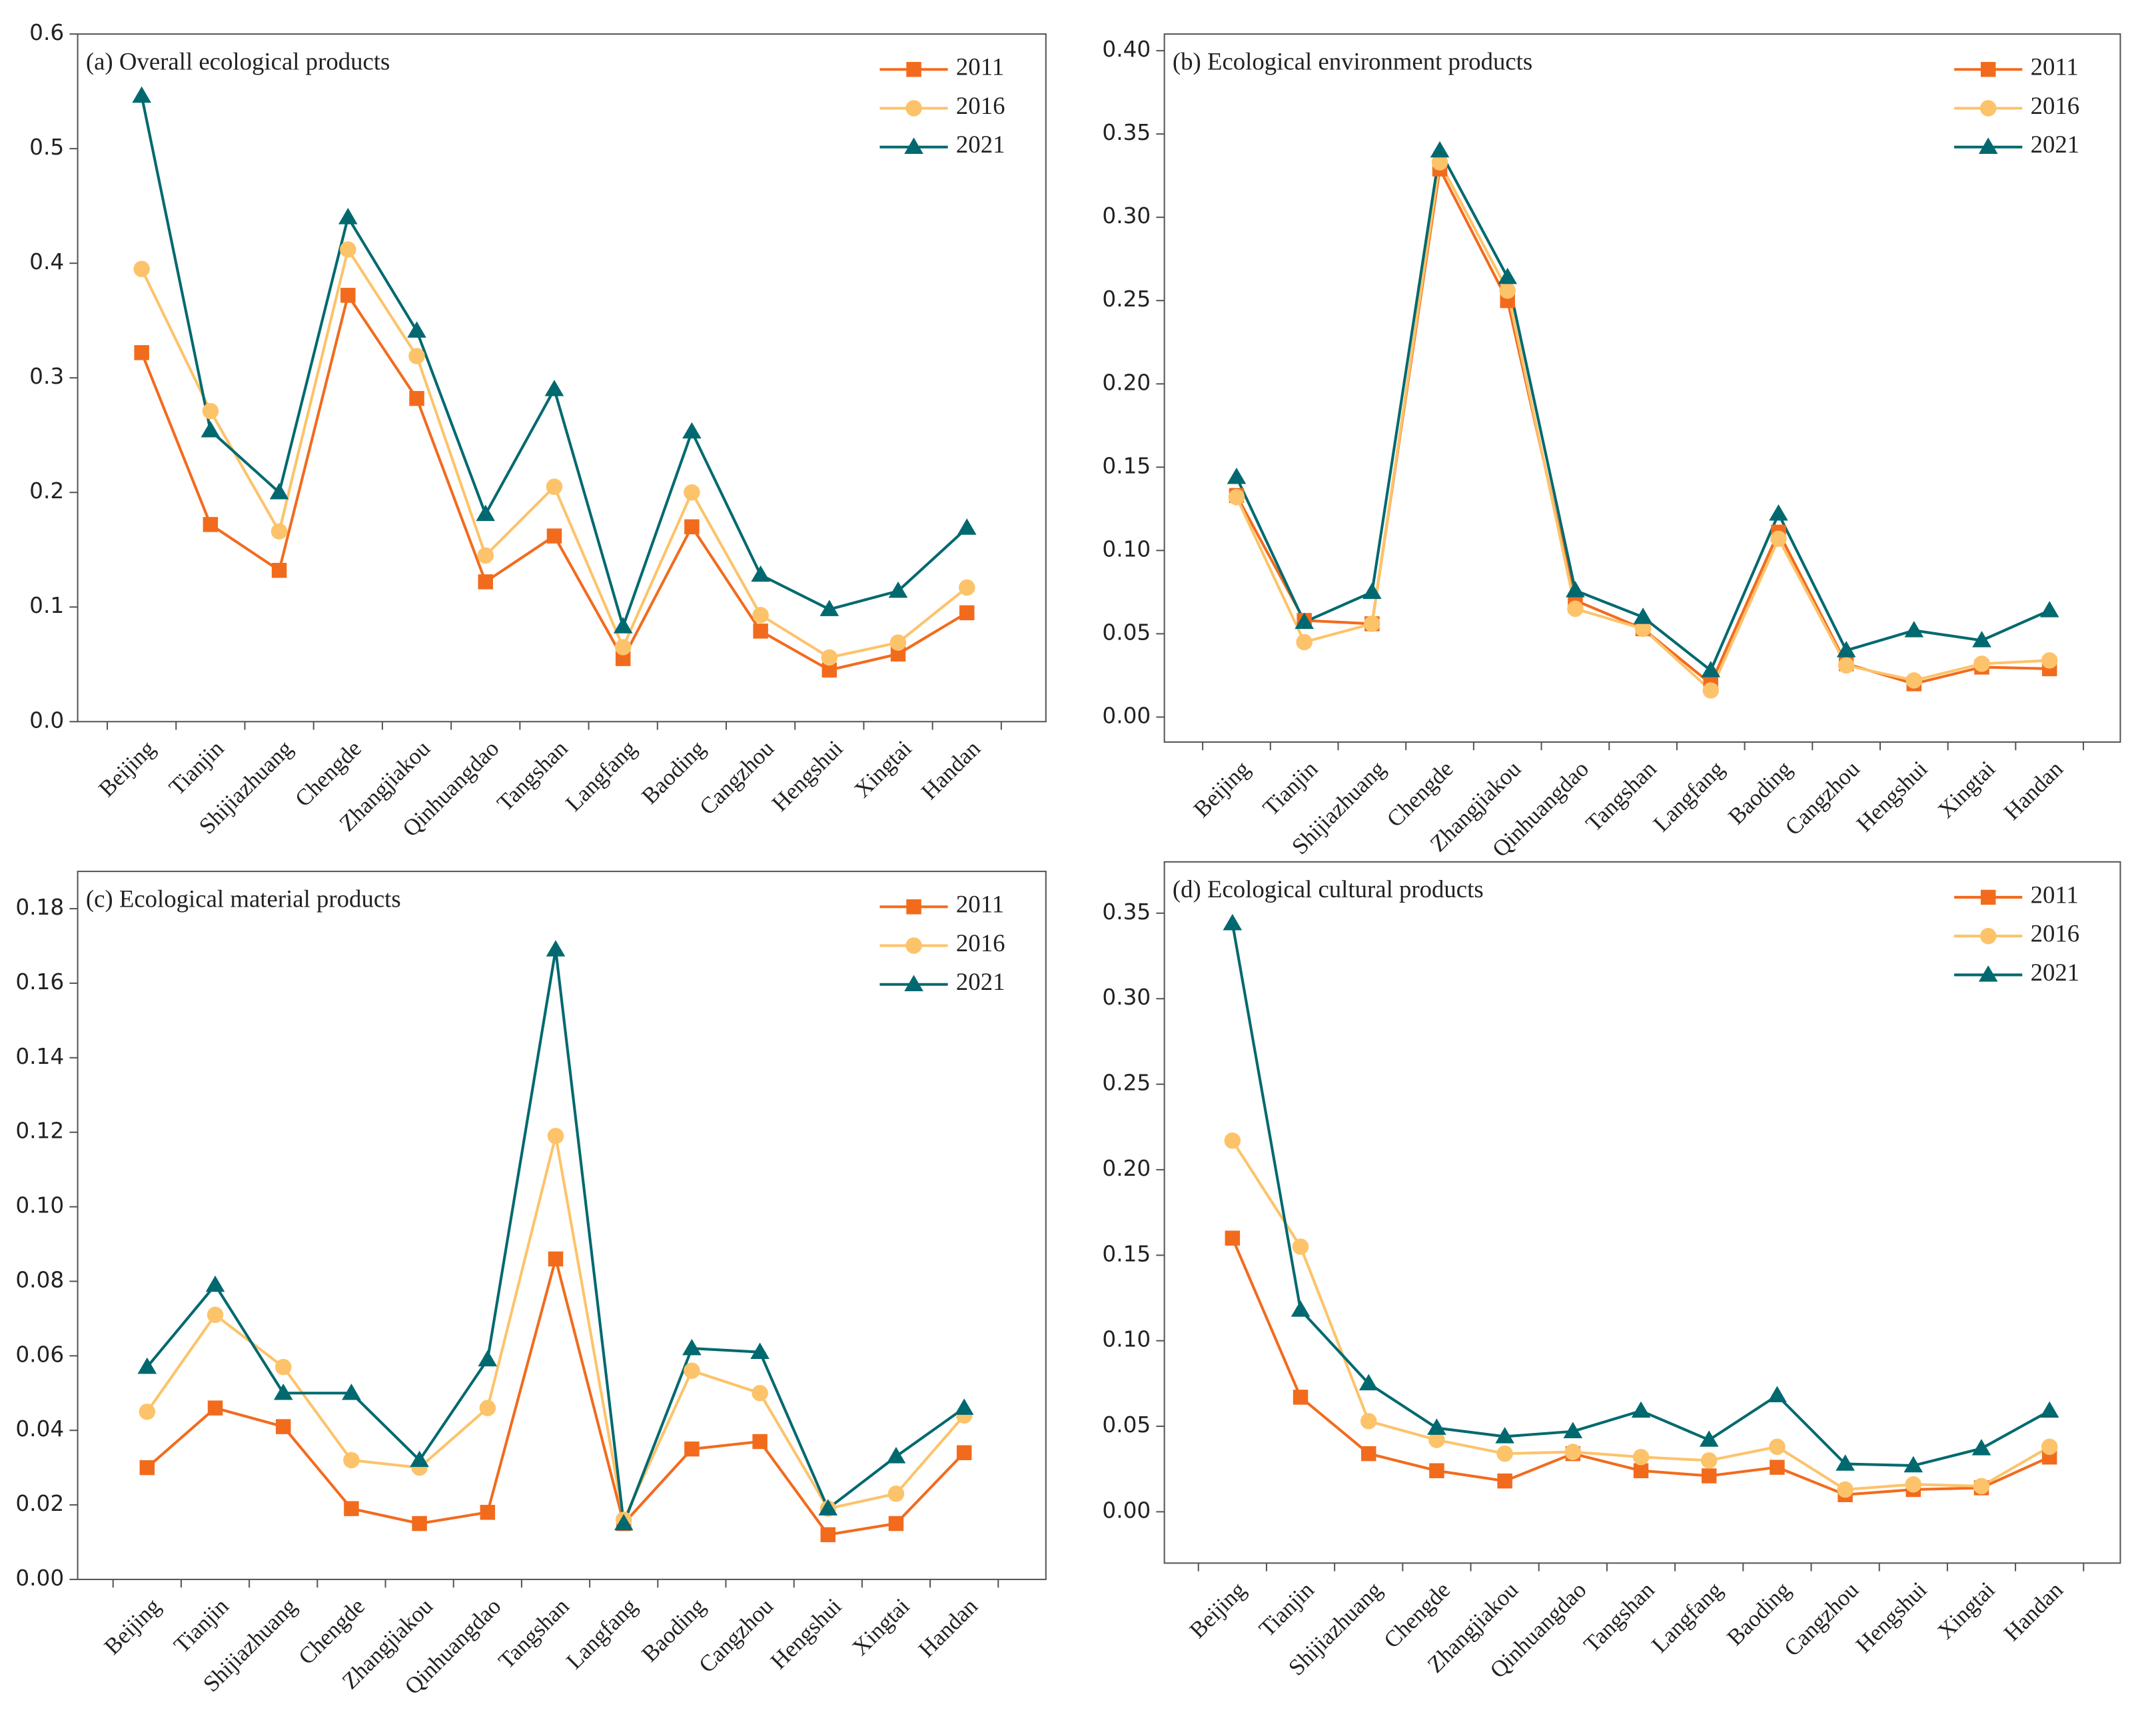  I want to click on y-tick-label: 0.40, so click(1126, 49).